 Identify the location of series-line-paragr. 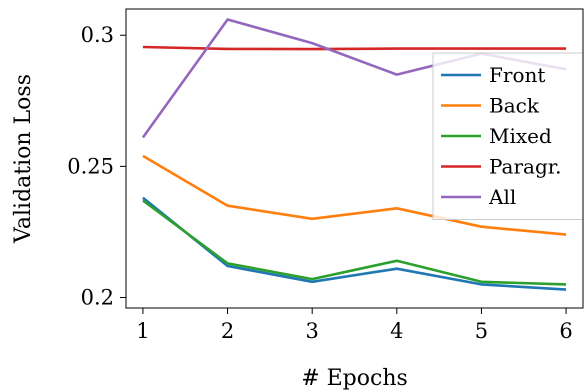
(354, 48).